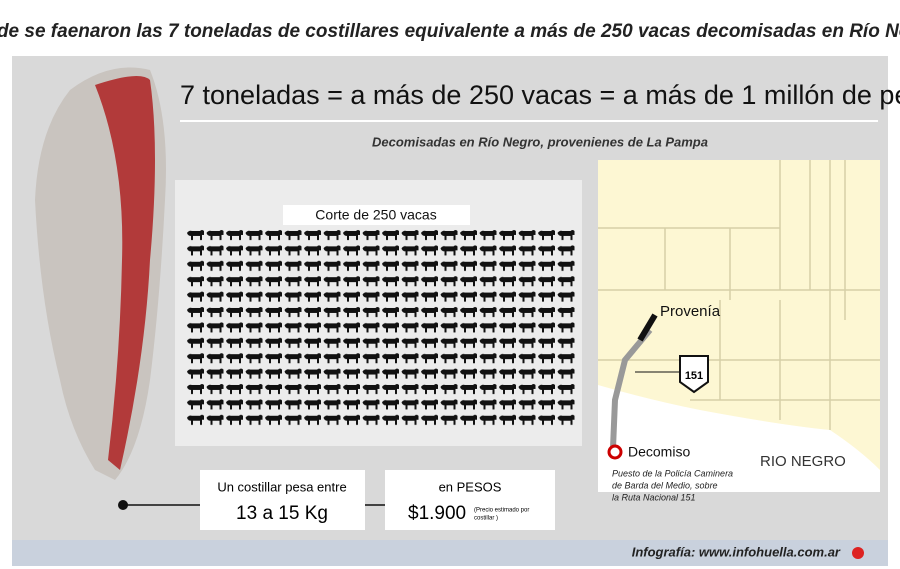 The image size is (900, 569). Describe the element at coordinates (437, 513) in the screenshot. I see `price-value: $1.900` at that location.